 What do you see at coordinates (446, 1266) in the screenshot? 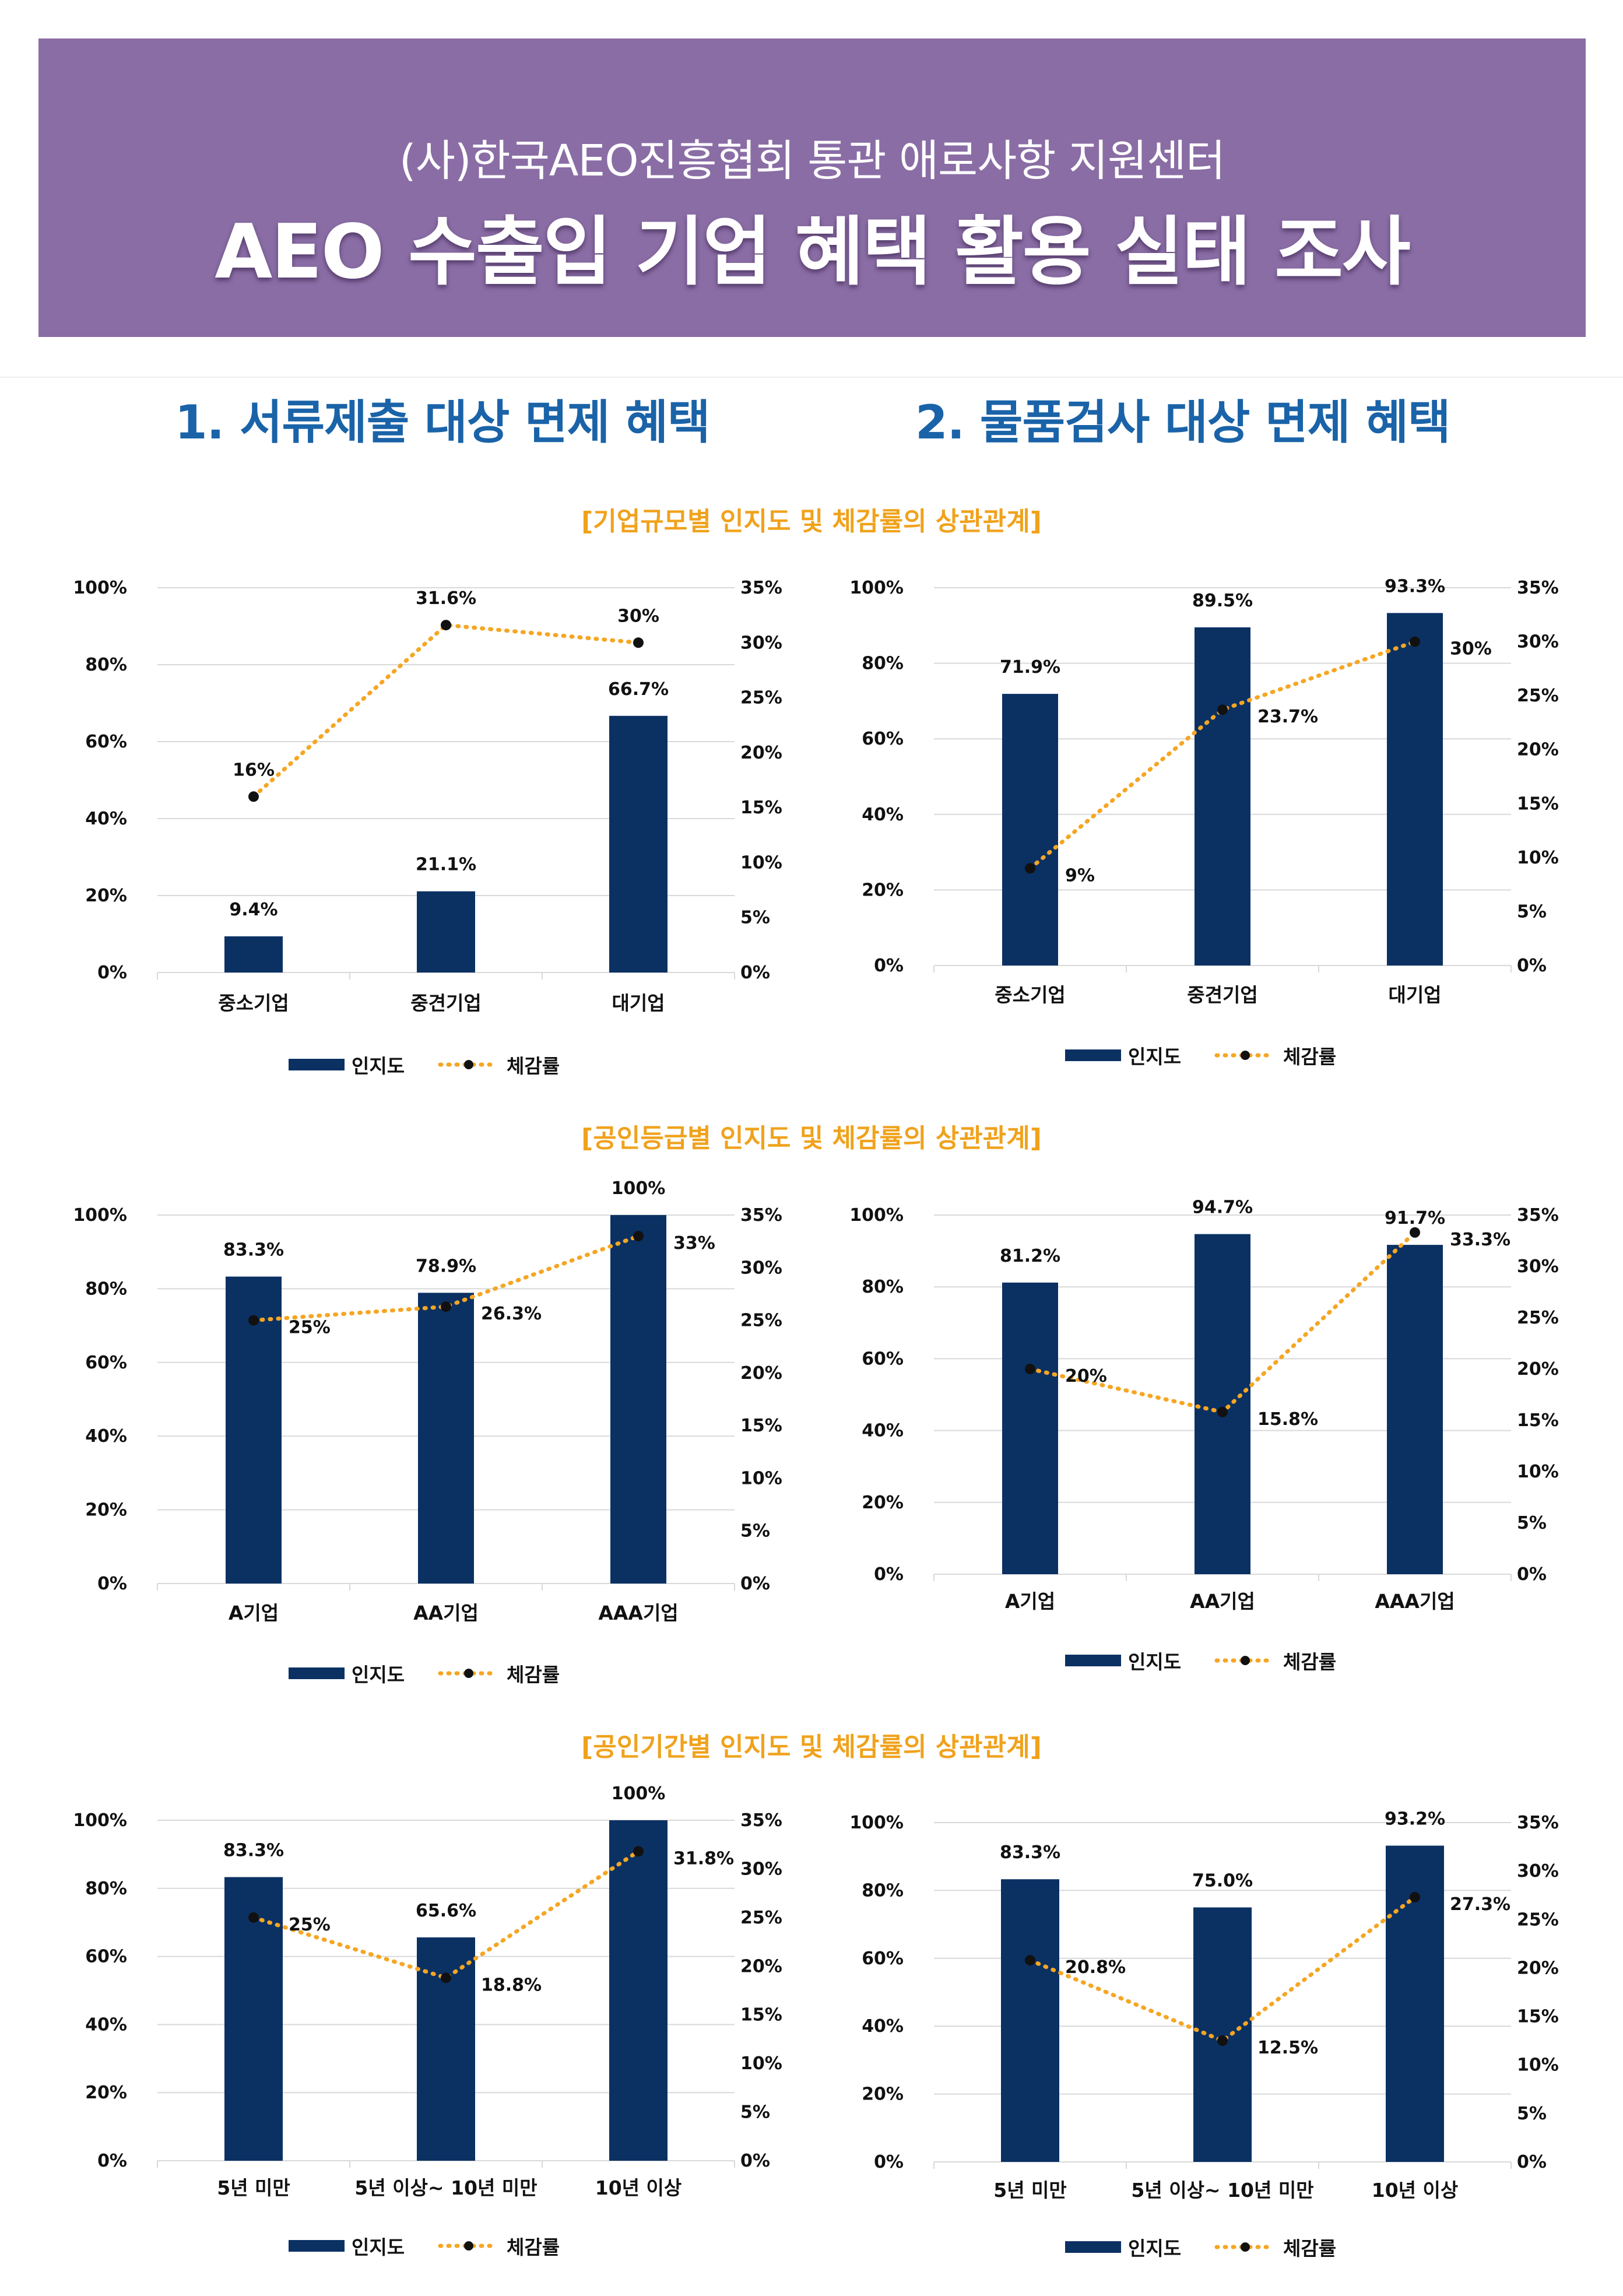
I see `bar-data-label: 78.9%` at bounding box center [446, 1266].